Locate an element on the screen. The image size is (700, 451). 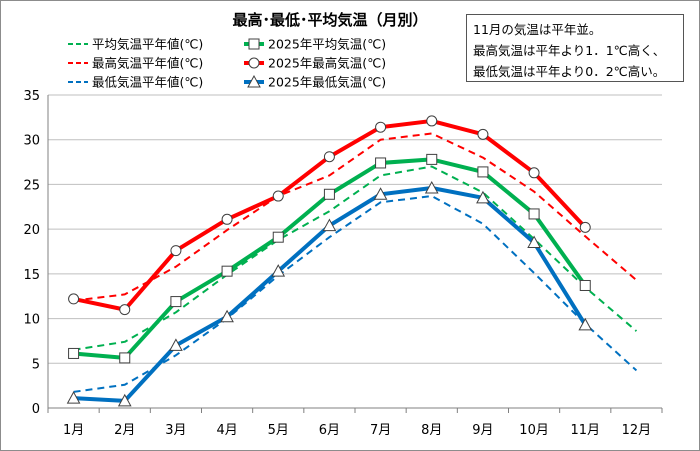
legend-item: 最低気温平年値(℃) is located at coordinates (135, 82).